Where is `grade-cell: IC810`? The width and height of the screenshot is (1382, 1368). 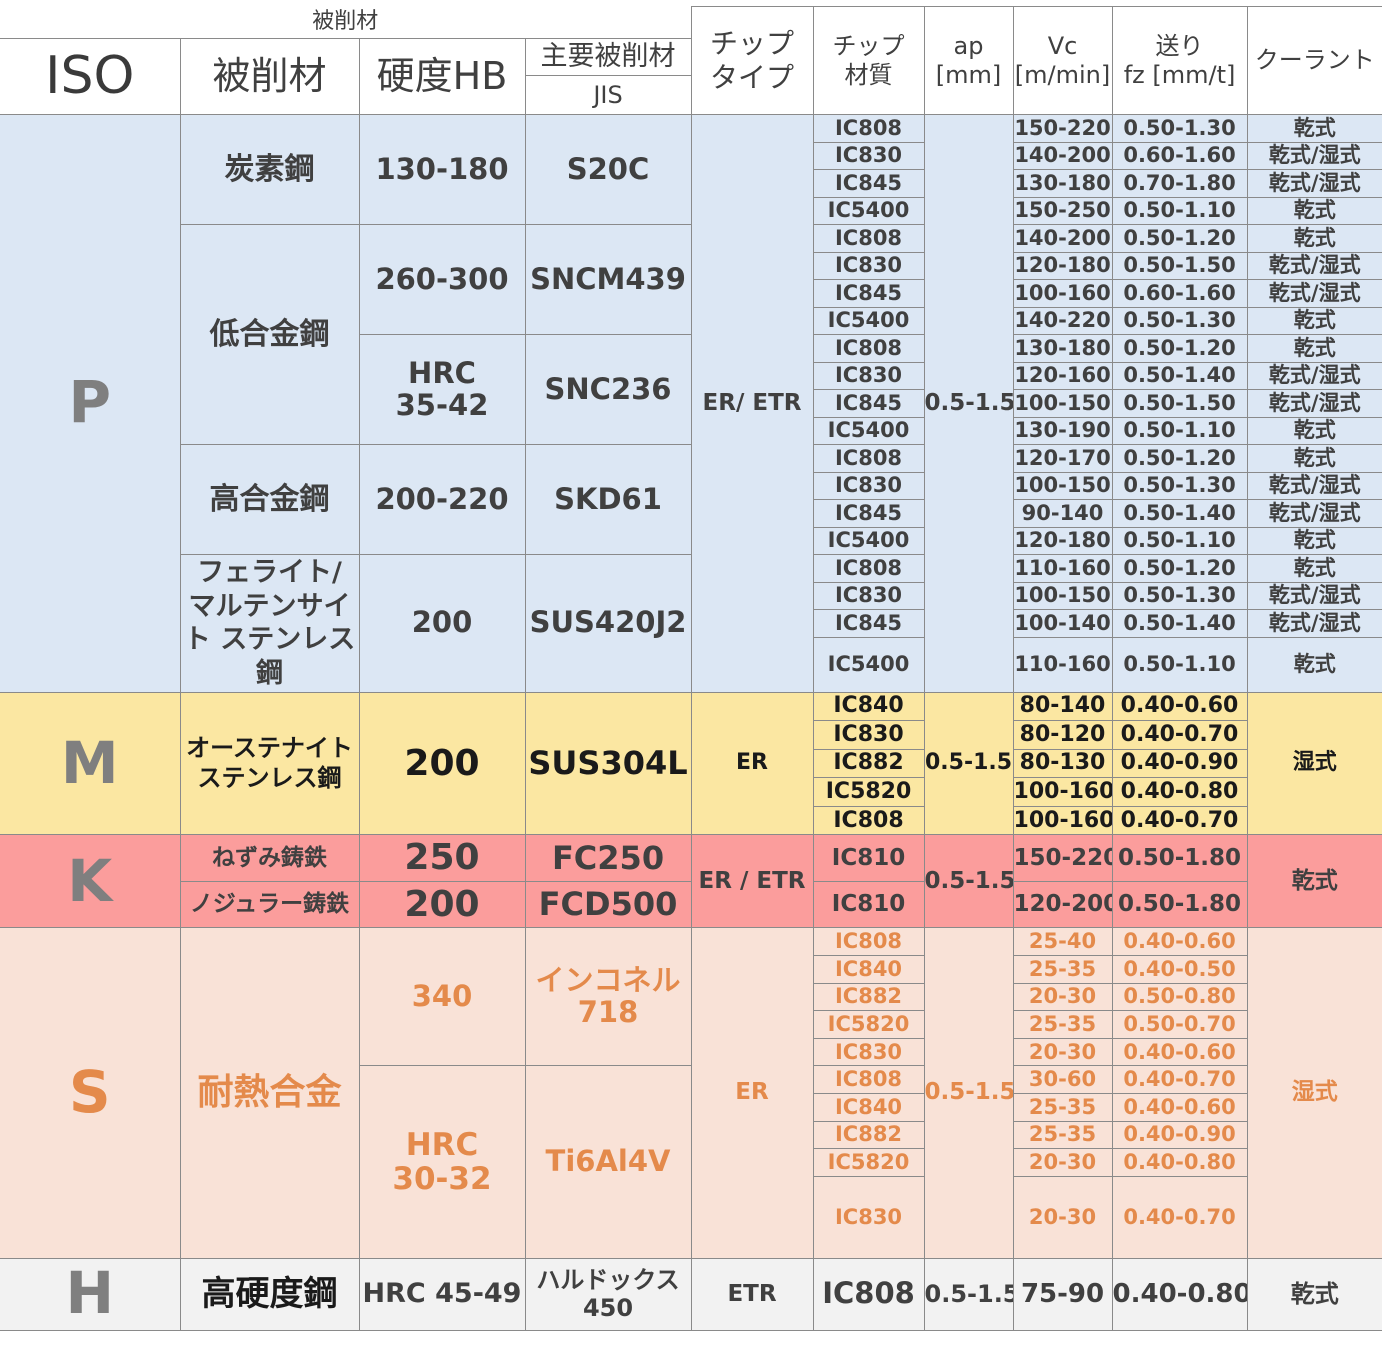 grade-cell: IC810 is located at coordinates (868, 904).